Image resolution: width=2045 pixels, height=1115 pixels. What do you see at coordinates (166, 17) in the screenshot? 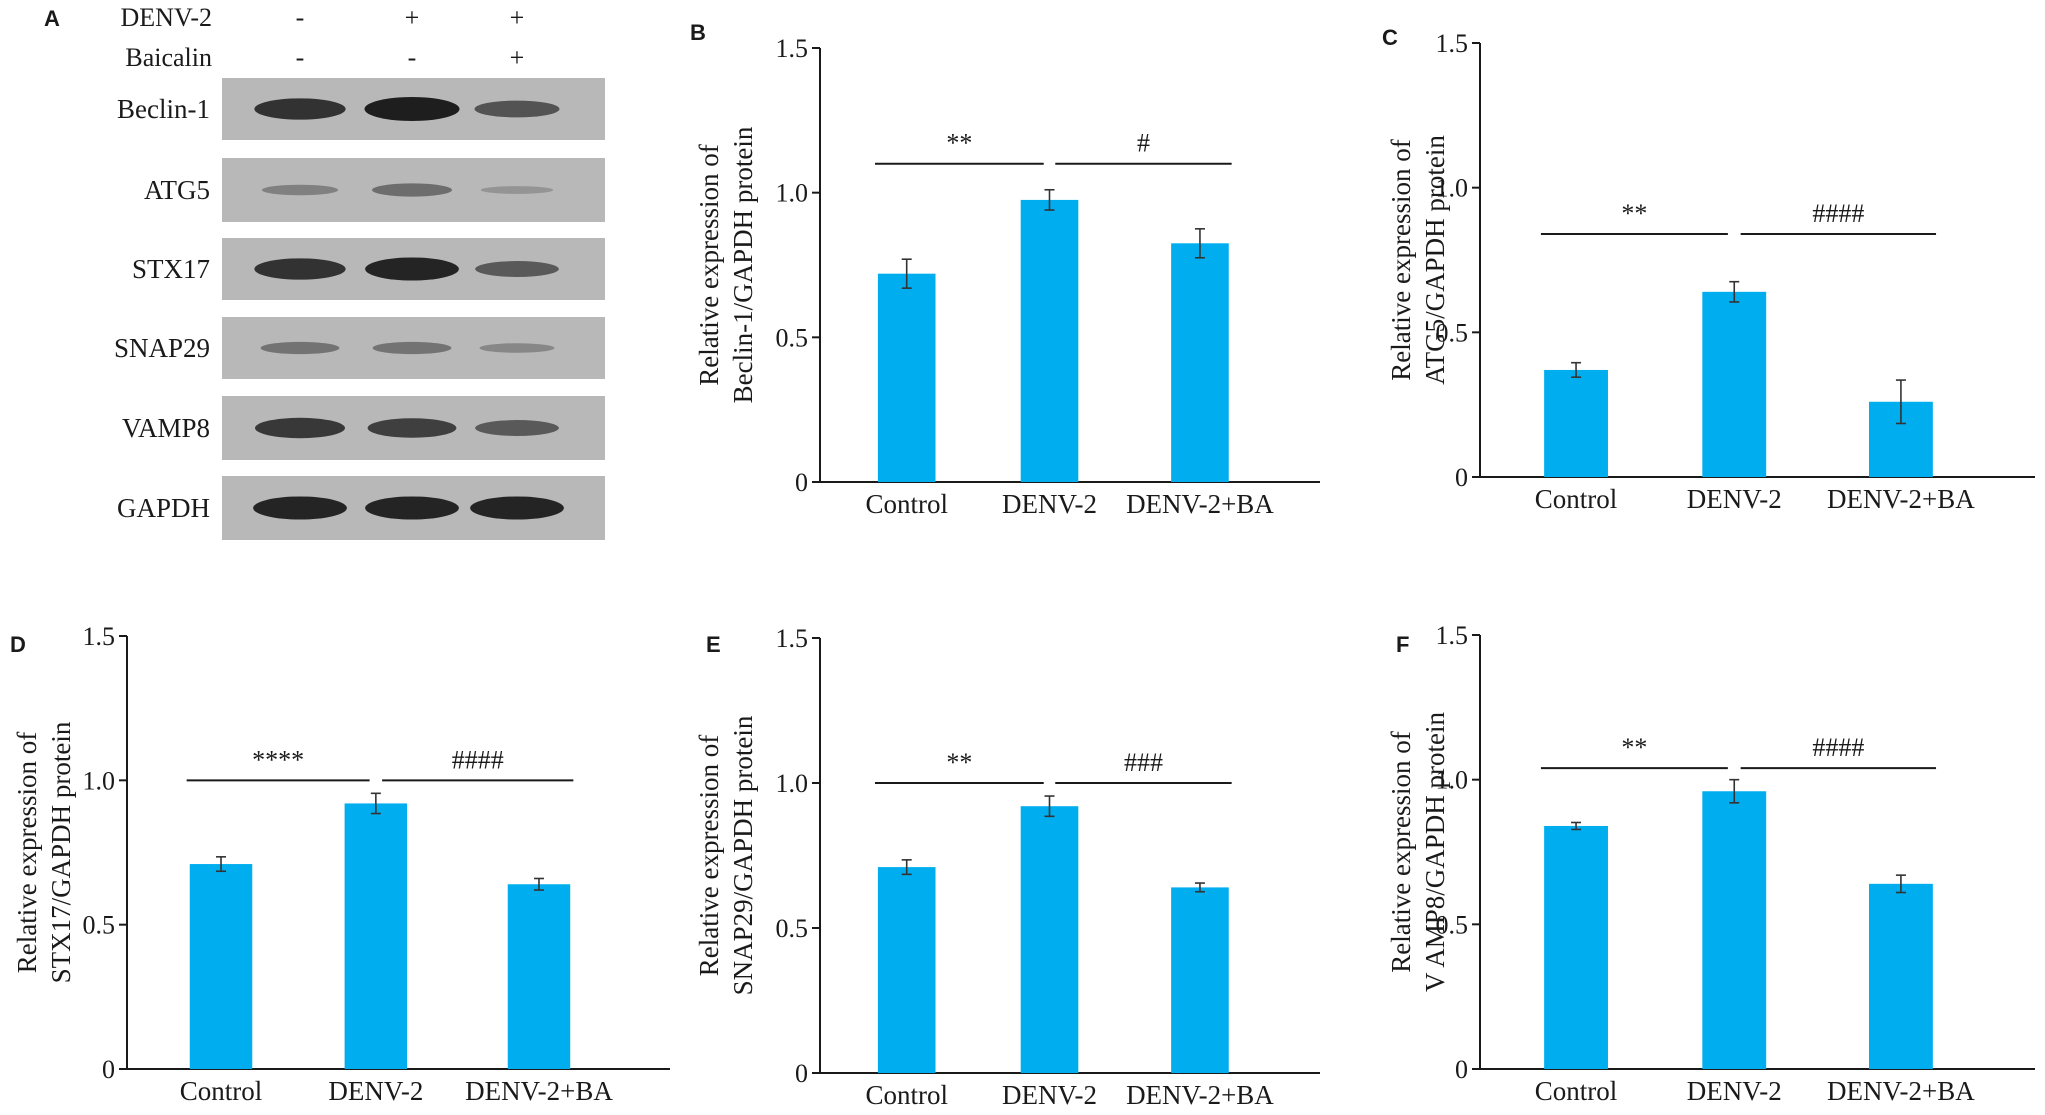
I see `treatment-label: DENV-2` at bounding box center [166, 17].